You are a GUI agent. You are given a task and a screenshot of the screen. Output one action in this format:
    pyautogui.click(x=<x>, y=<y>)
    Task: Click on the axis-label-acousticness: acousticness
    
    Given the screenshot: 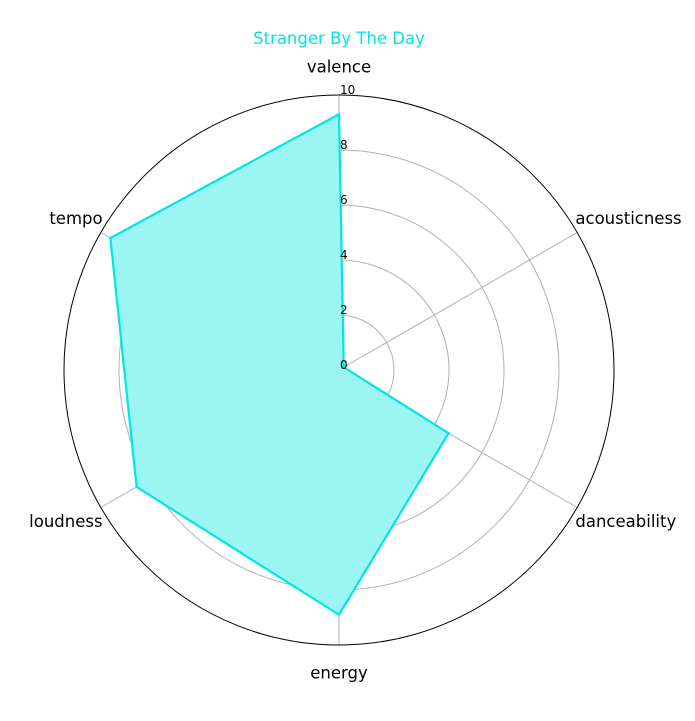 What is the action you would take?
    pyautogui.click(x=628, y=218)
    